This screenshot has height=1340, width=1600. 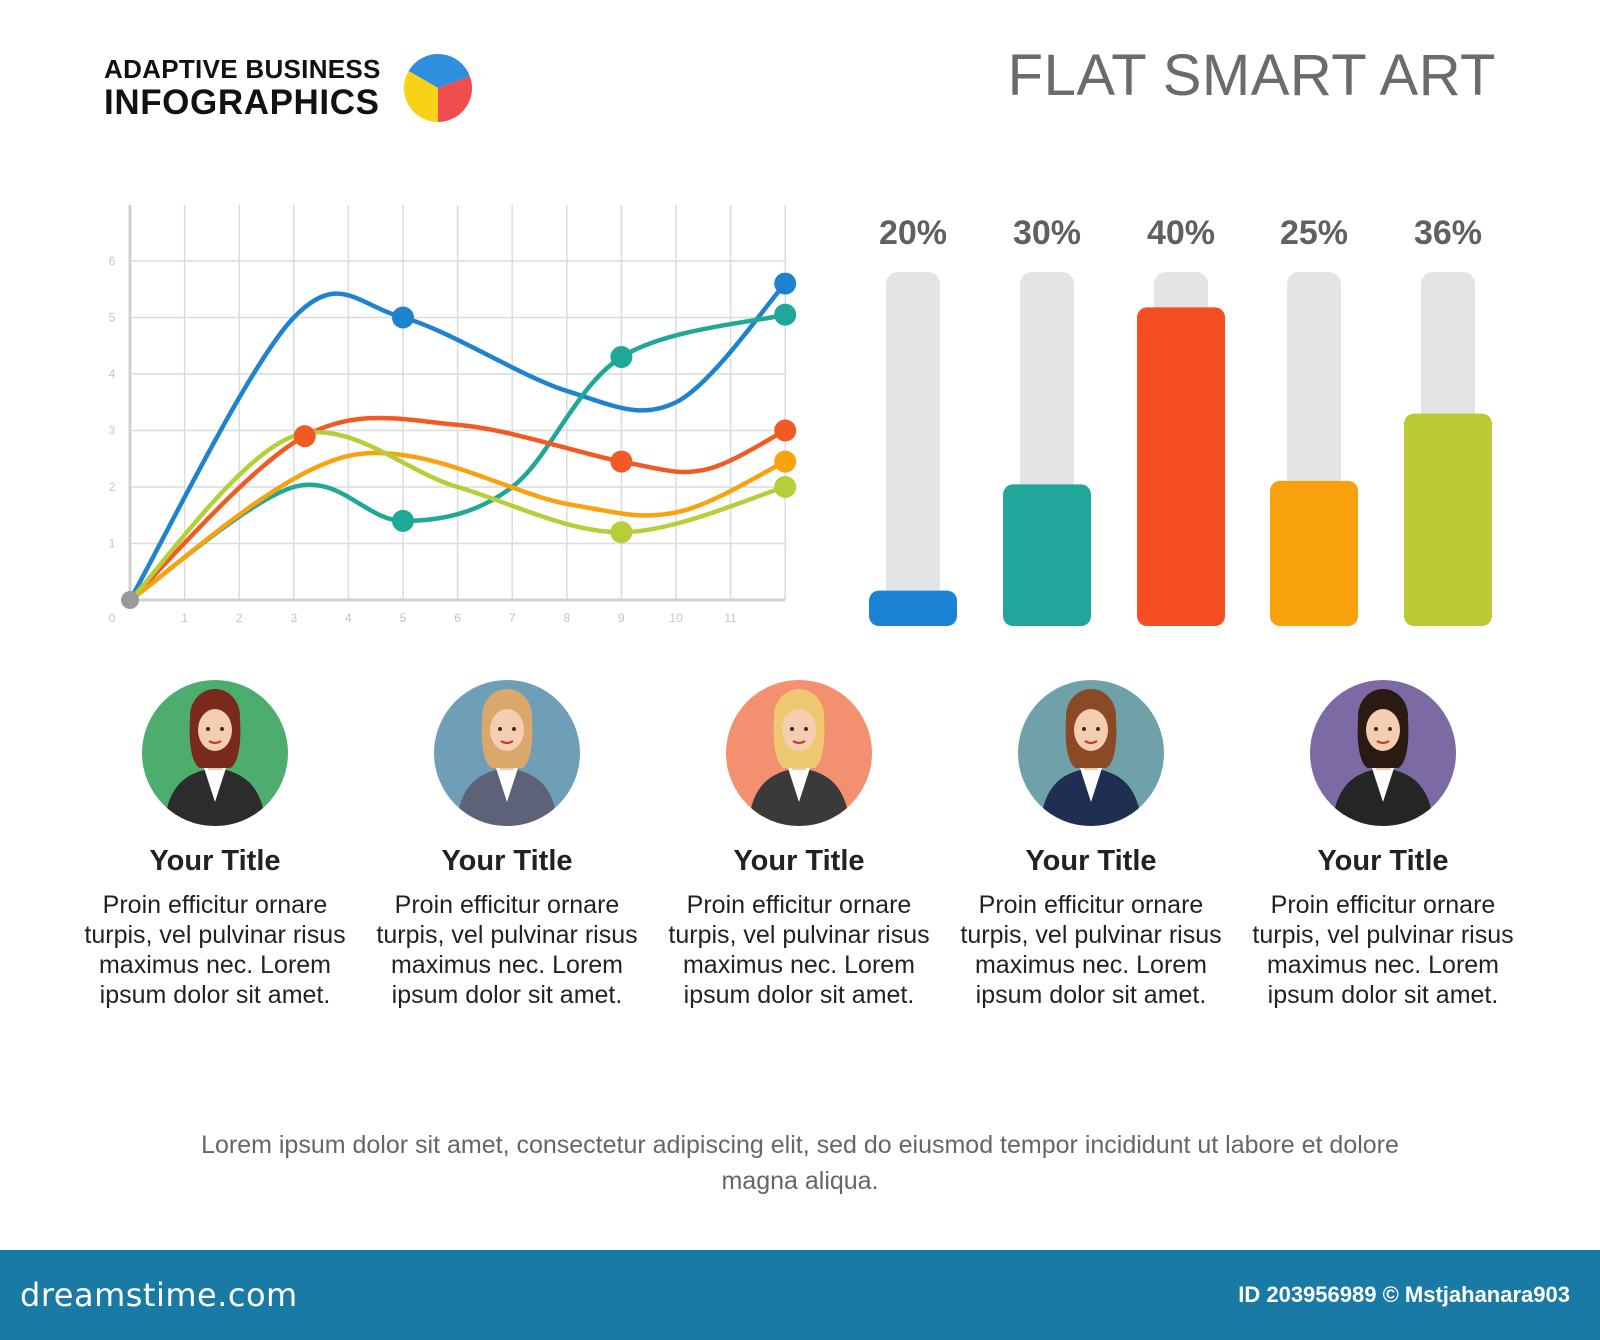 What do you see at coordinates (1181, 233) in the screenshot?
I see `bar-value-label: 40%` at bounding box center [1181, 233].